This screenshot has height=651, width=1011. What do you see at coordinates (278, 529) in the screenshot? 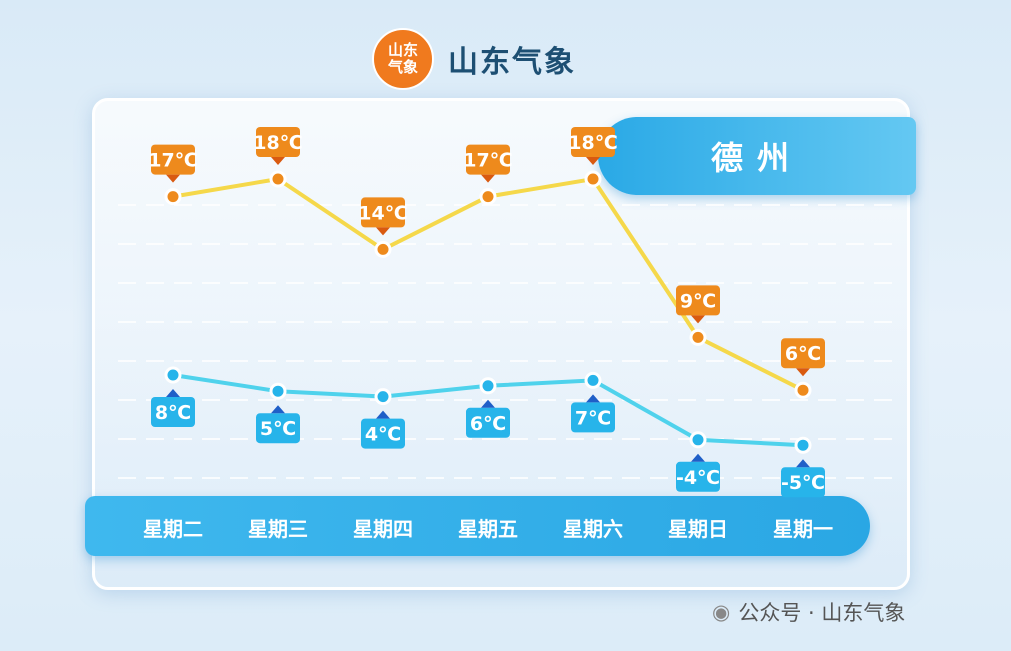
I see `day-label: 星期三` at bounding box center [278, 529].